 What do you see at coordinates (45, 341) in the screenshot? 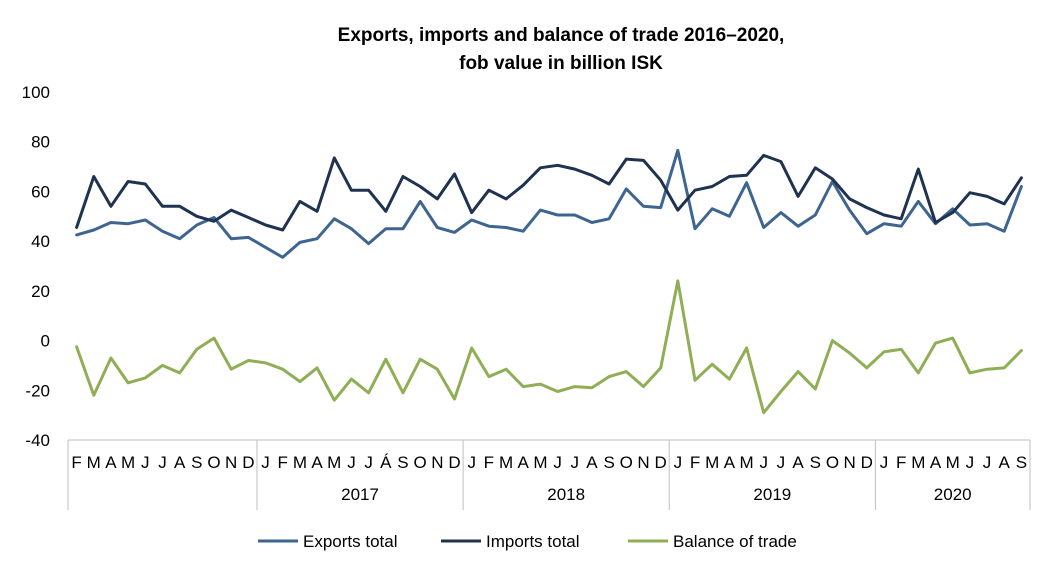
I see `y-tick-label: 0` at bounding box center [45, 341].